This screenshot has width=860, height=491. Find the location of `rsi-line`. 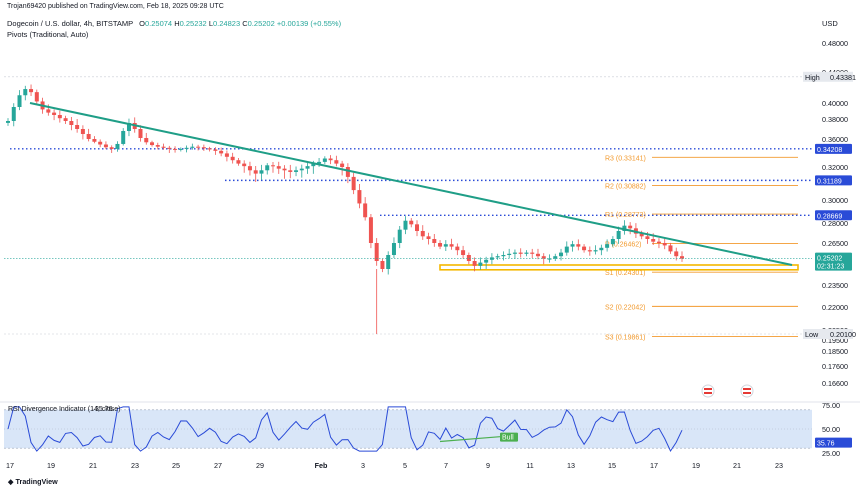

rsi-line is located at coordinates (345, 429).